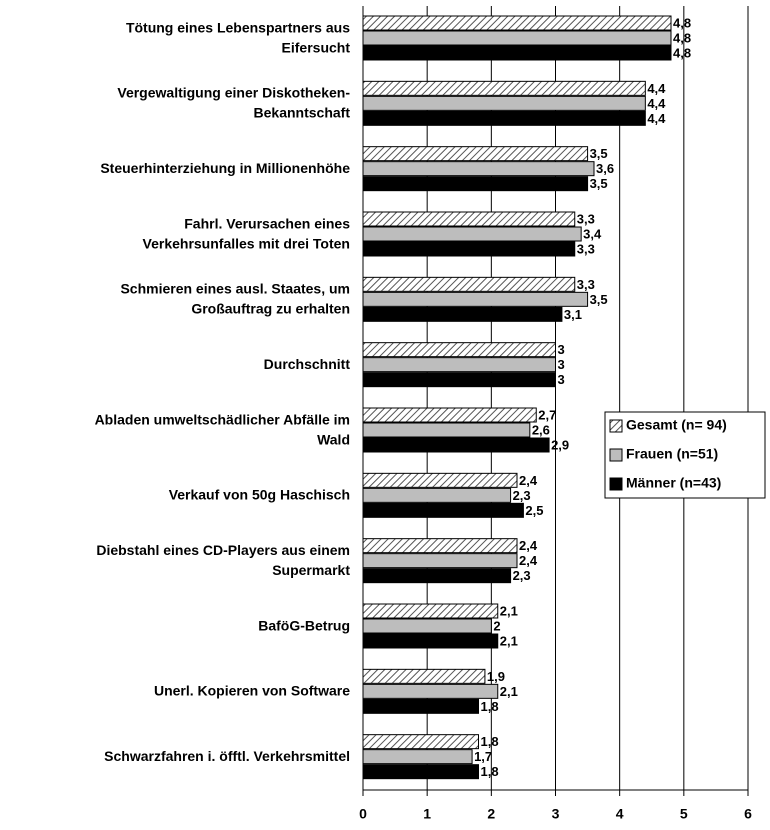 Image resolution: width=770 pixels, height=830 pixels. I want to click on category-label: Diebstahl eines CD-Players aus einem, so click(223, 550).